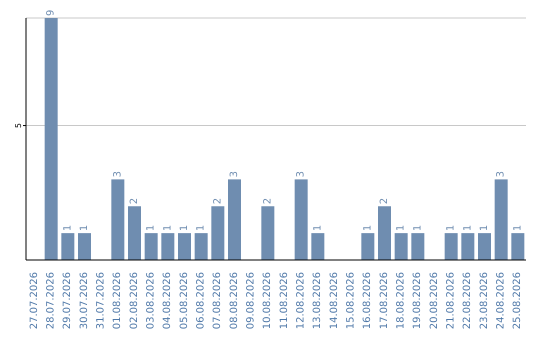 The height and width of the screenshot is (340, 540). What do you see at coordinates (284, 301) in the screenshot?
I see `x-tick-label: 11.08.2026` at bounding box center [284, 301].